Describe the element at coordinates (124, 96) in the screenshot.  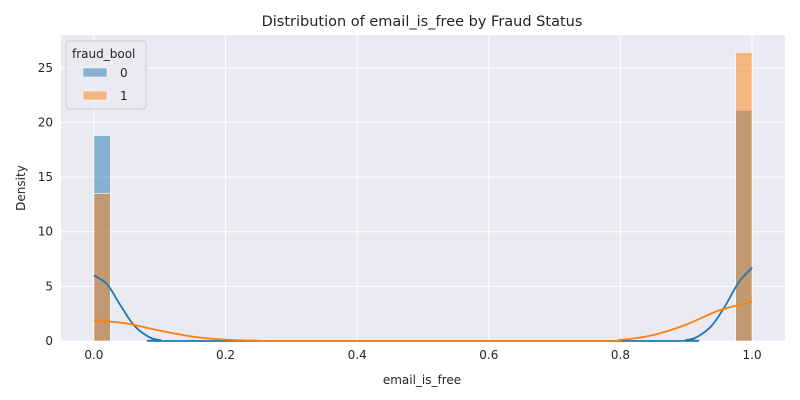
I see `legend-label-1: 1` at that location.